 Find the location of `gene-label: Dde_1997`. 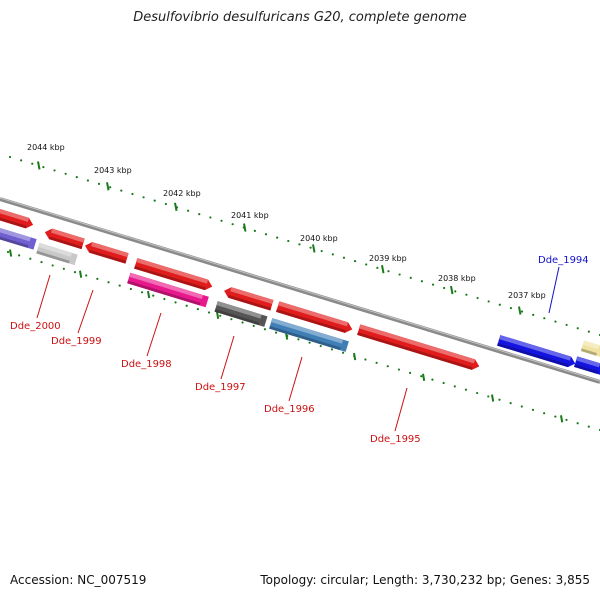

gene-label: Dde_1997 is located at coordinates (220, 387).